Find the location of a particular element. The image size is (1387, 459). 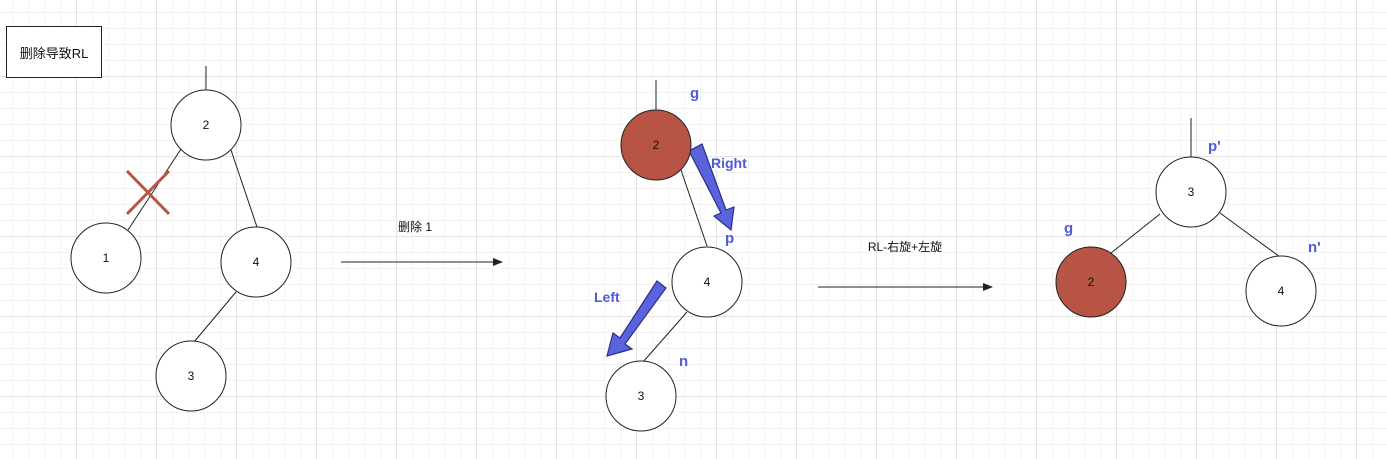

tree1-node-3: 3 is located at coordinates (191, 376).